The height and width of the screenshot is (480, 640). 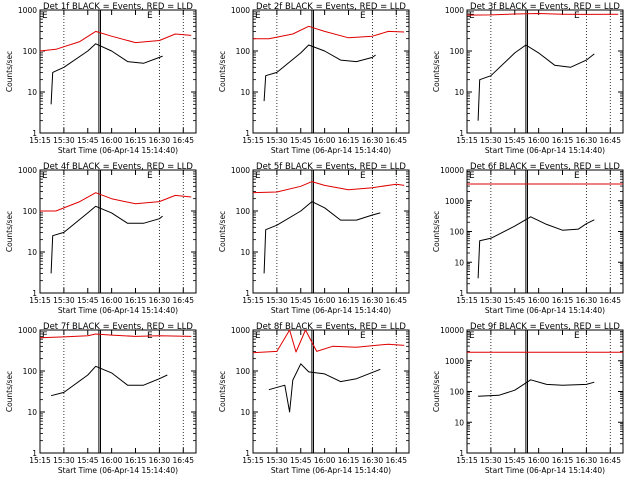 What do you see at coordinates (545, 167) in the screenshot?
I see `panel-title: Det 6f BLACK = Events, RED = LLD` at bounding box center [545, 167].